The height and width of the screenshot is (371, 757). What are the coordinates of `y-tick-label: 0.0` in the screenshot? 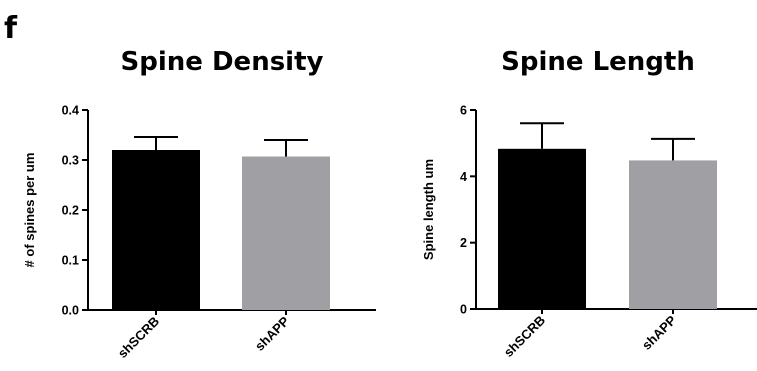 It's located at (70, 311).